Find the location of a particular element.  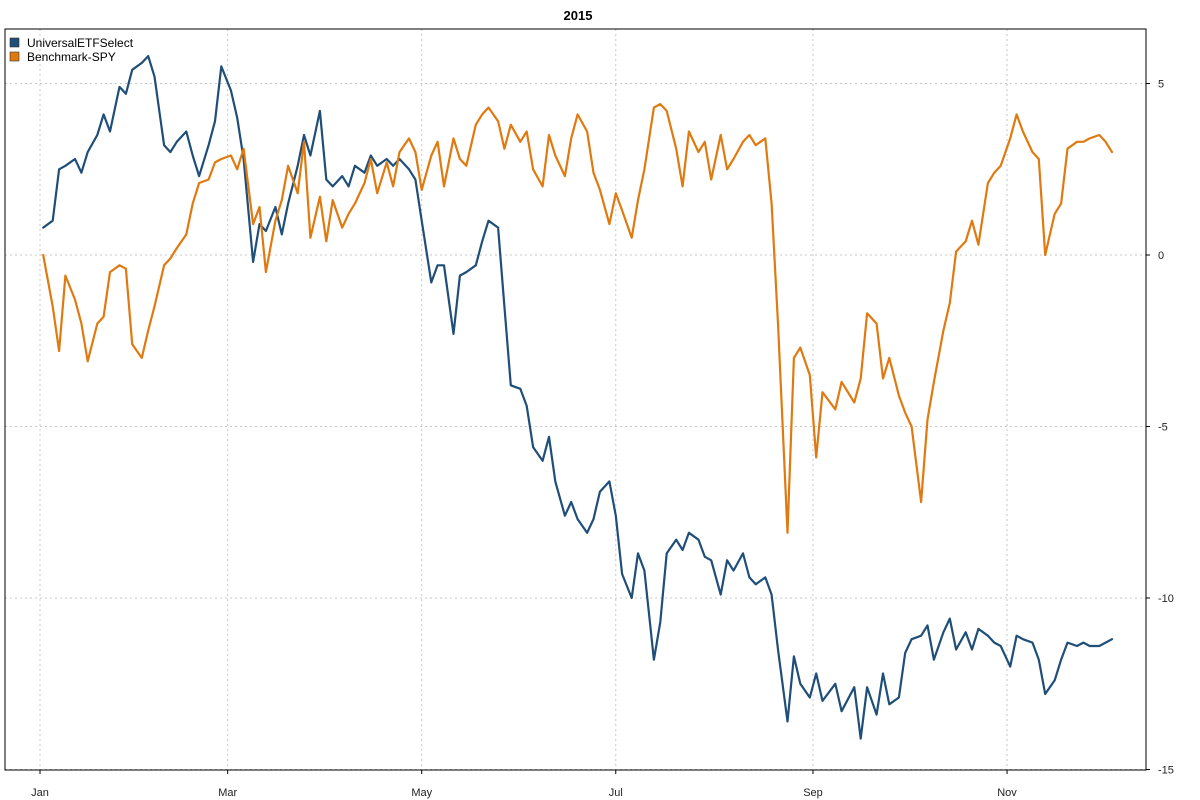

legend-label: Benchmark-SPY is located at coordinates (71, 57).